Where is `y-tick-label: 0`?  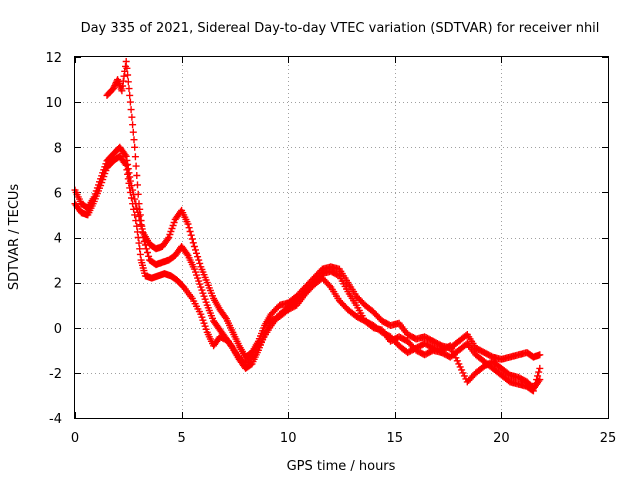
y-tick-label: 0 is located at coordinates (58, 329).